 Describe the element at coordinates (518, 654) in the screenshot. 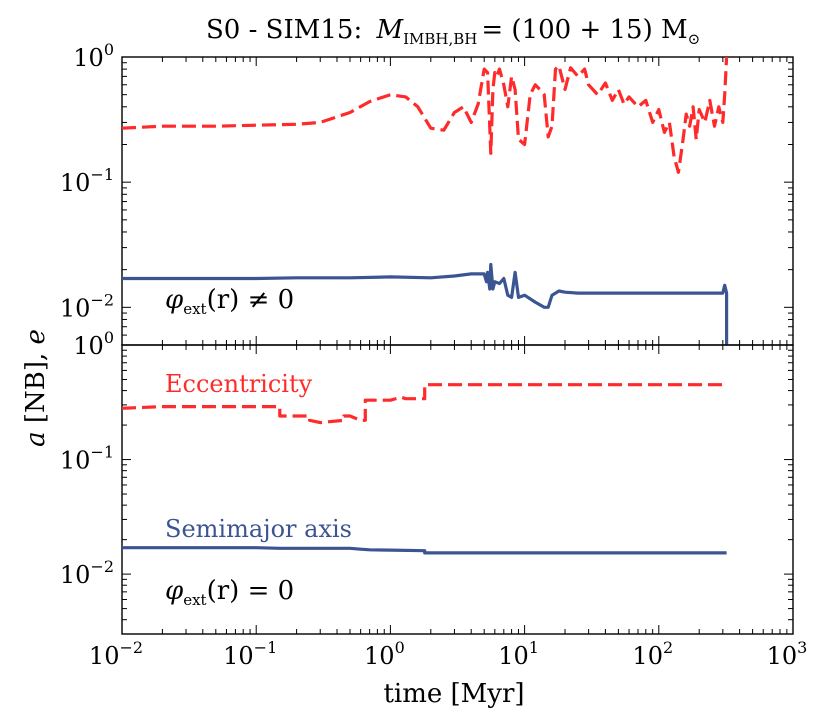

I see `bottom-x-tick-label: 10¹` at that location.